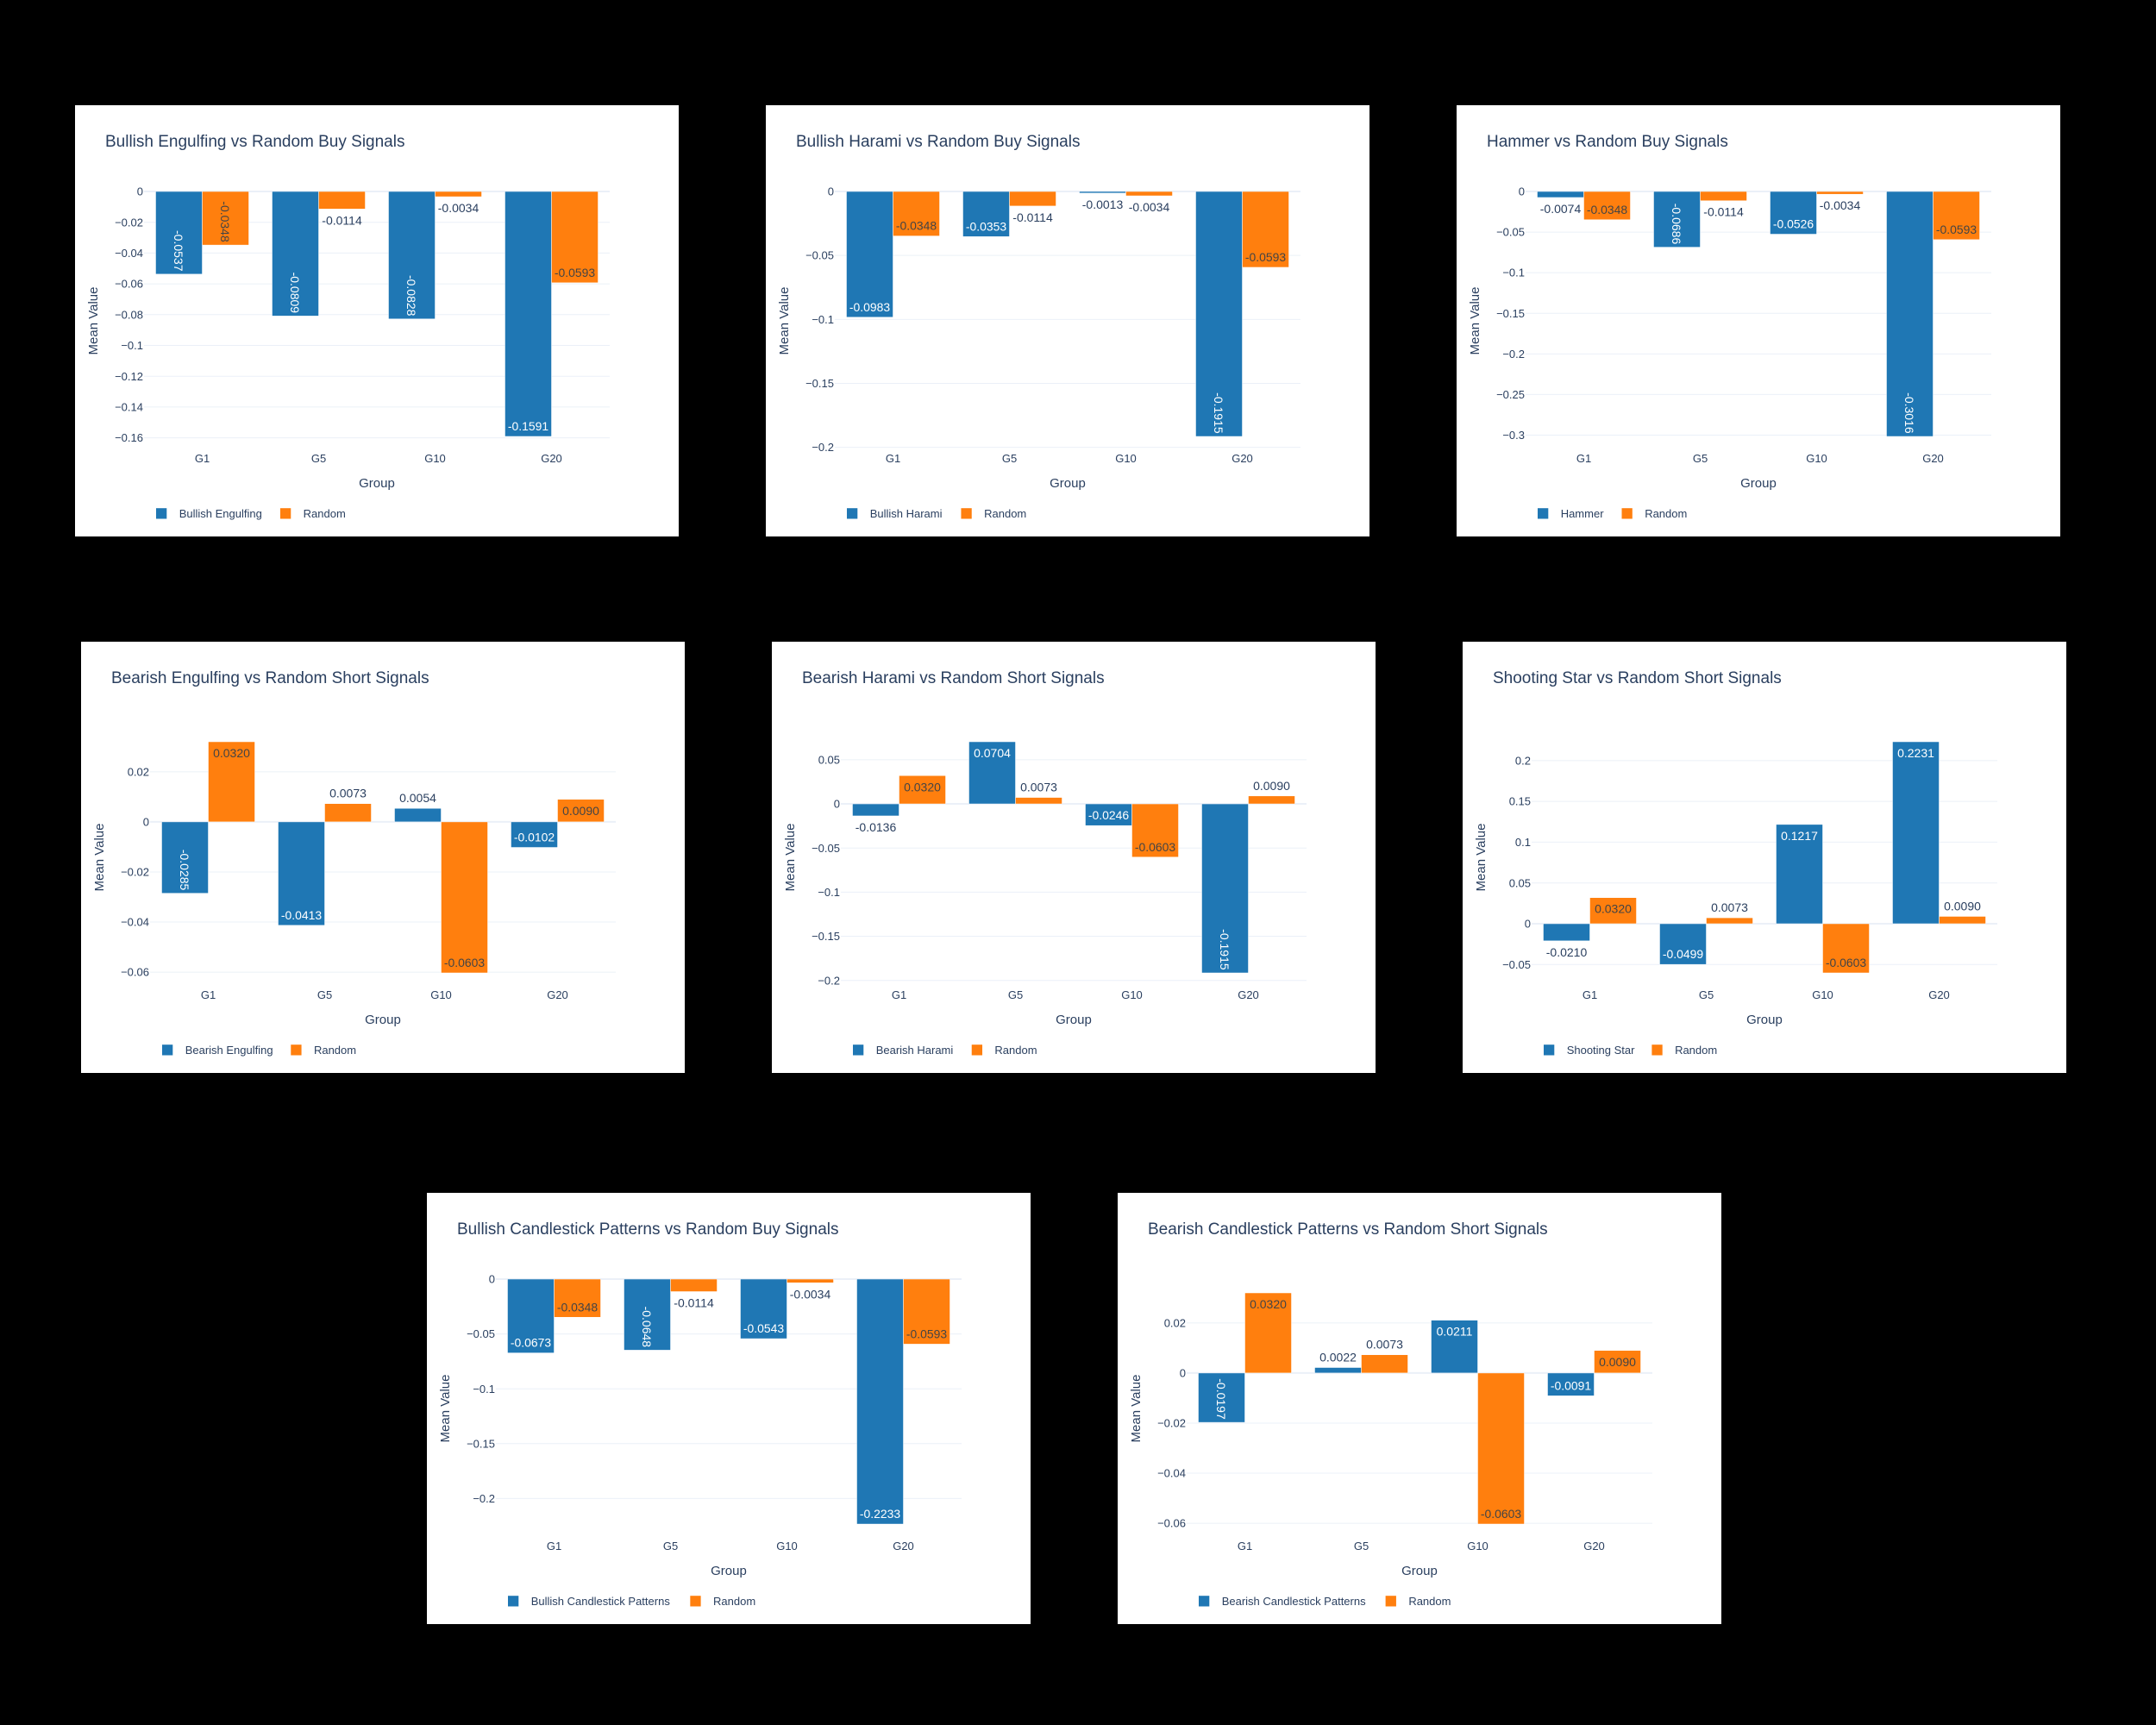 The height and width of the screenshot is (1725, 2156). What do you see at coordinates (992, 753) in the screenshot?
I see `svg-text: 0.0704` at bounding box center [992, 753].